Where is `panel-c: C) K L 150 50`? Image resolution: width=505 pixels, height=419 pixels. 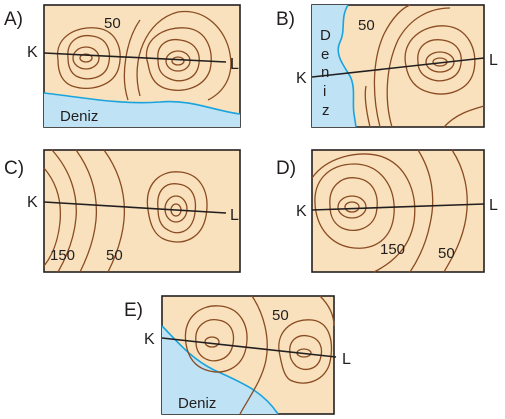 panel-c: C) K L 150 50 is located at coordinates (122, 211).